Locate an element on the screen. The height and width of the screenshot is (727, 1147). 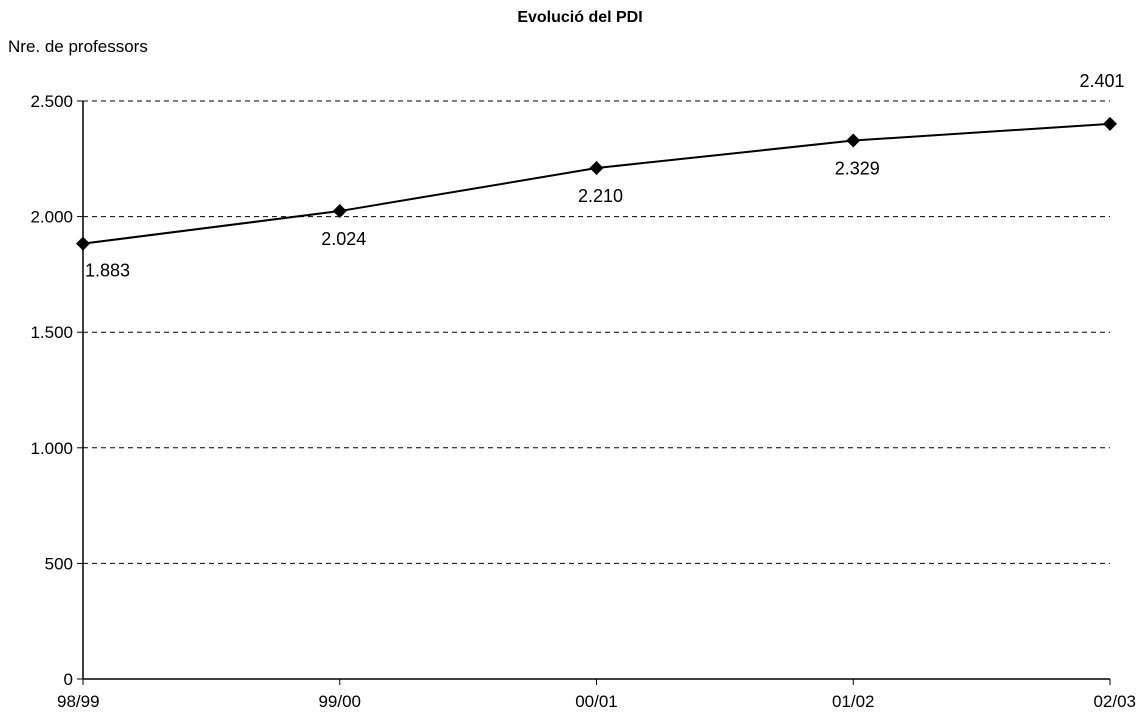
data-label: 2.401 is located at coordinates (1101, 81).